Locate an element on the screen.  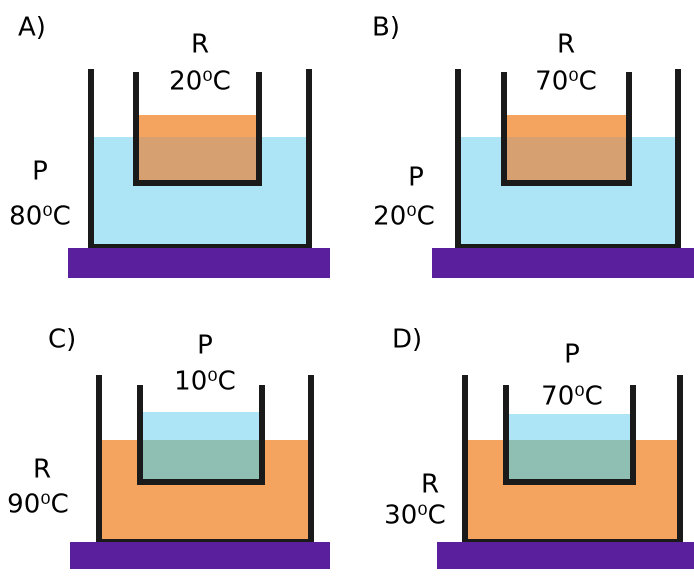
outer-temp: 80⁰C is located at coordinates (40, 217).